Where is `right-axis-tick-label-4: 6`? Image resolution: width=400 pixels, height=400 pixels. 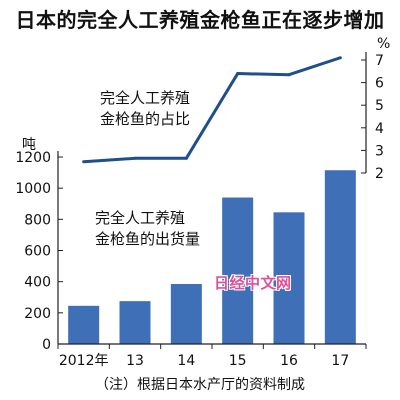 right-axis-tick-label-4: 6 is located at coordinates (379, 84).